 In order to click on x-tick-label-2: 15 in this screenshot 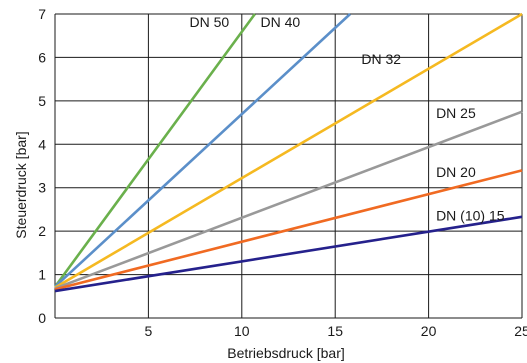, I will do `click(335, 331)`.